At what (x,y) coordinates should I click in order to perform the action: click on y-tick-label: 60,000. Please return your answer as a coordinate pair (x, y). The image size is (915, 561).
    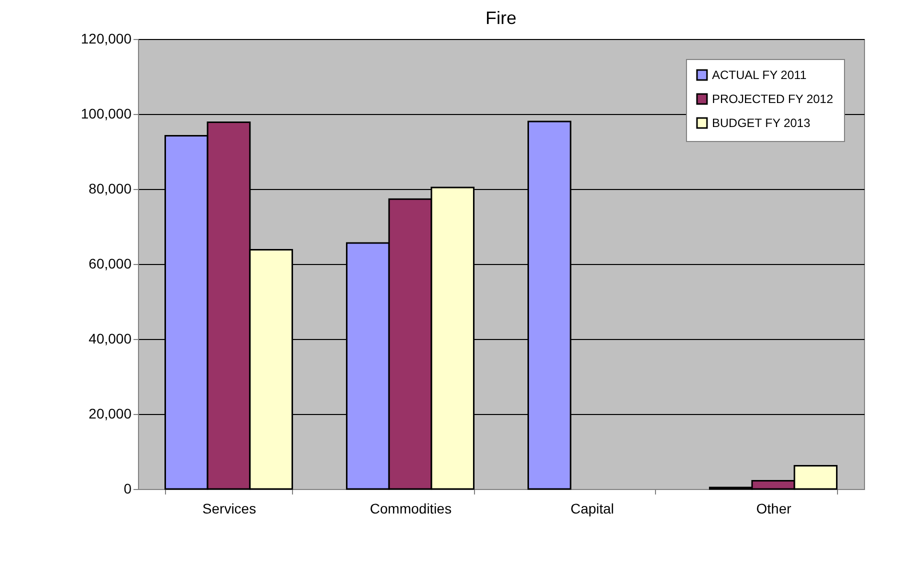
    Looking at the image, I should click on (110, 264).